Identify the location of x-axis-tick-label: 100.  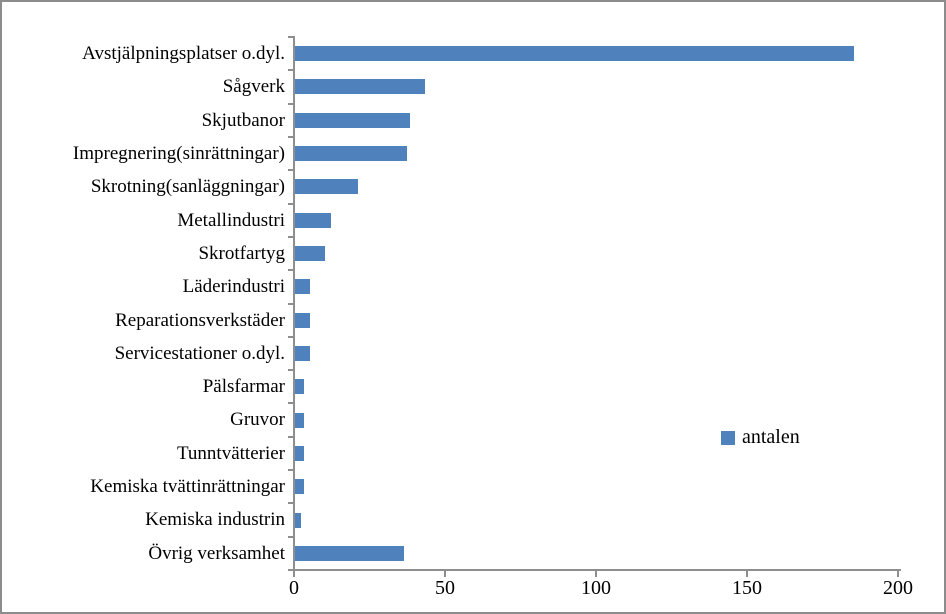
(596, 588).